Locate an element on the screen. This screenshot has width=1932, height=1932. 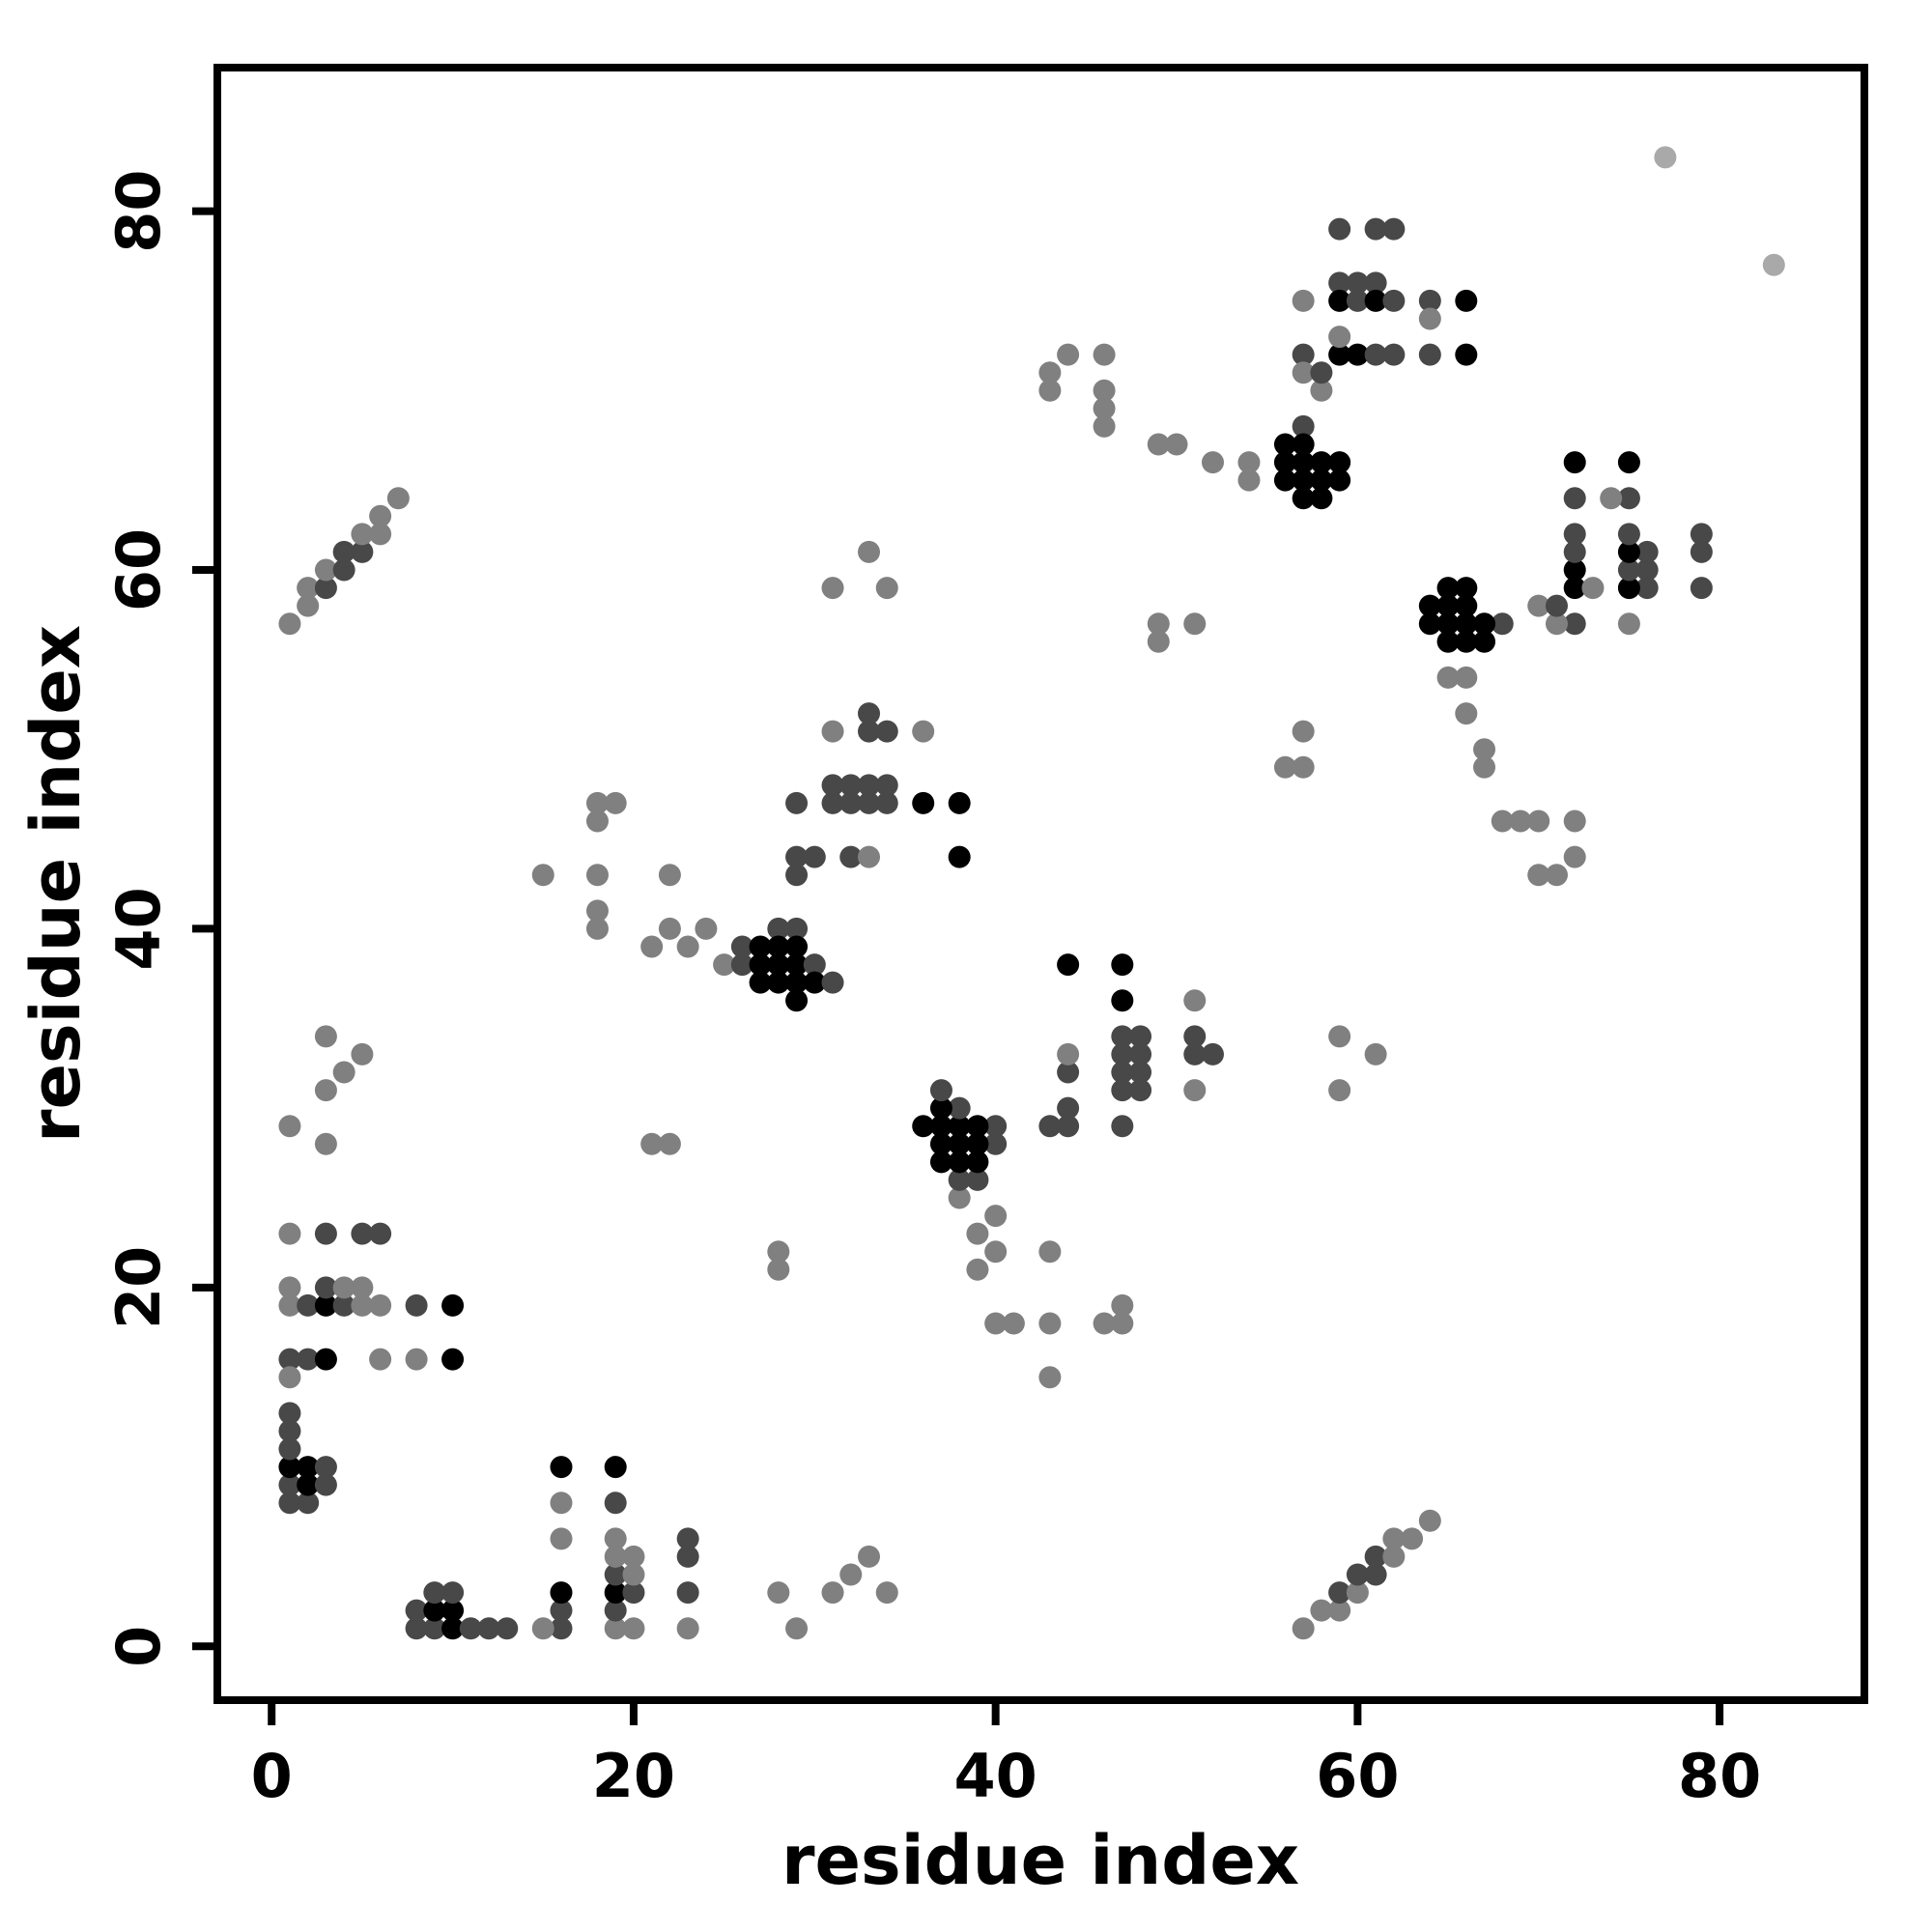
x-axis-label: residue index is located at coordinates (1040, 1860).